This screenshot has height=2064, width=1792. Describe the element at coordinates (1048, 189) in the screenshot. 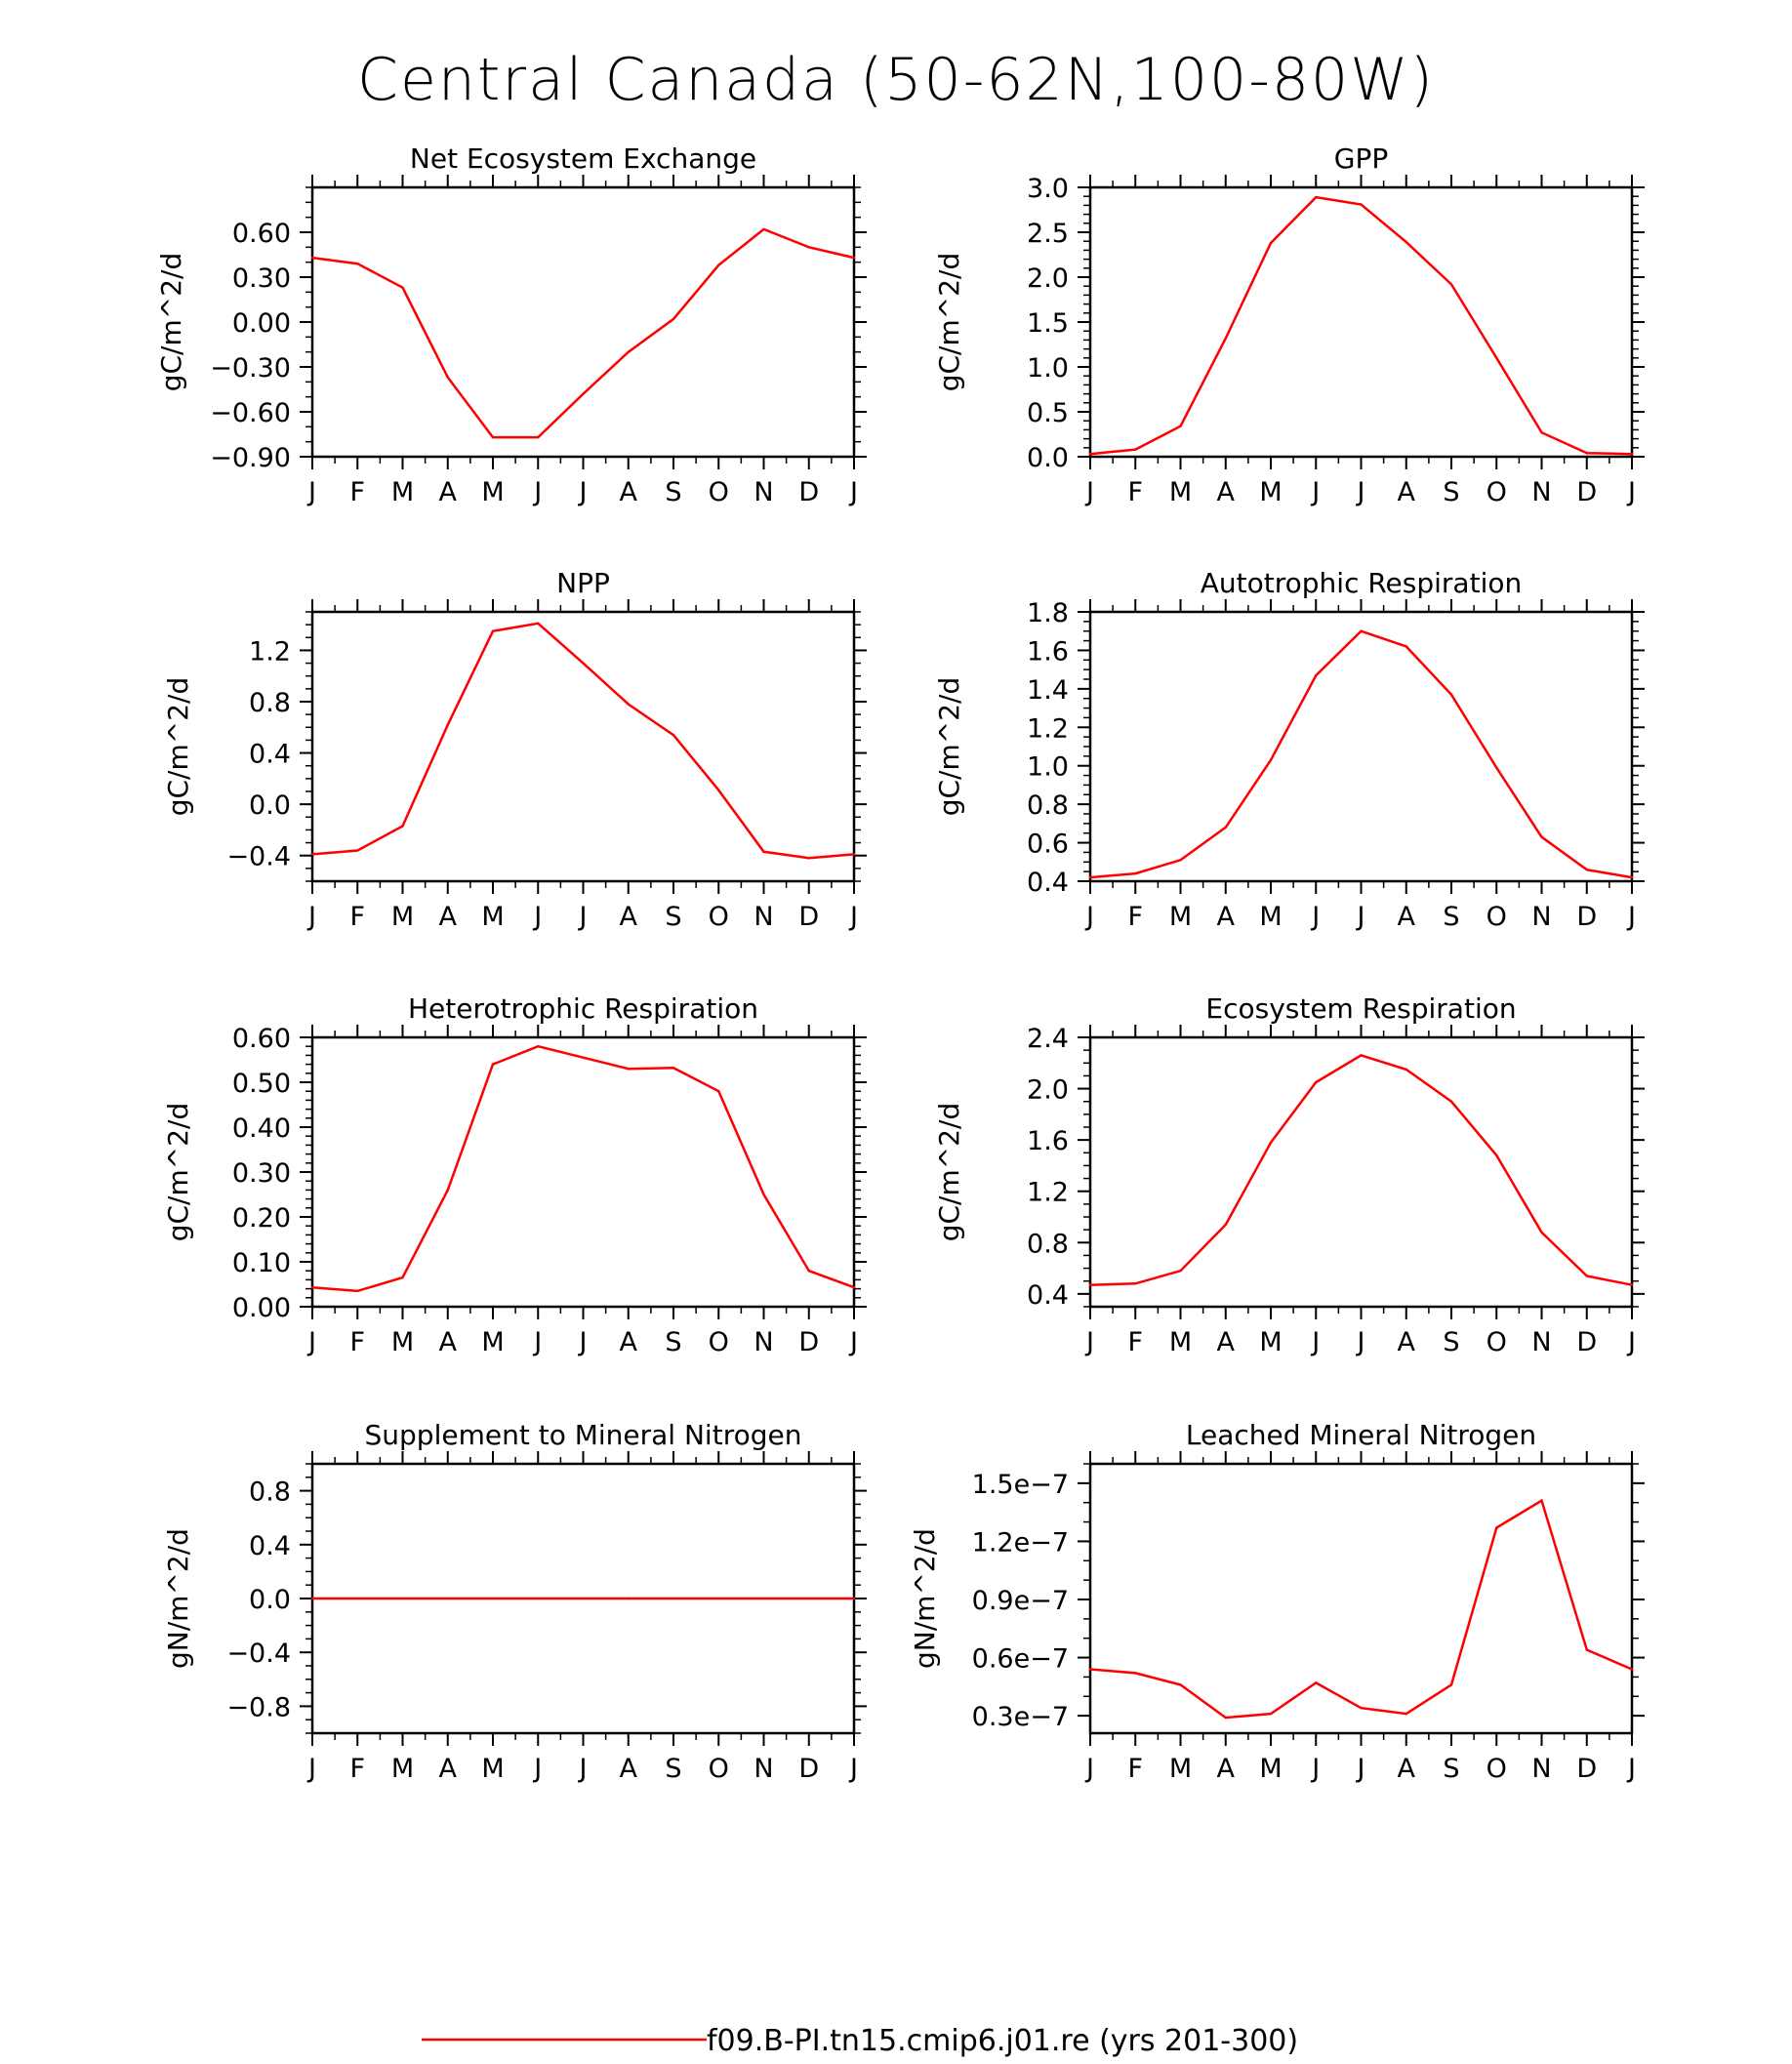

I see `y-tick-label: 3.0` at that location.